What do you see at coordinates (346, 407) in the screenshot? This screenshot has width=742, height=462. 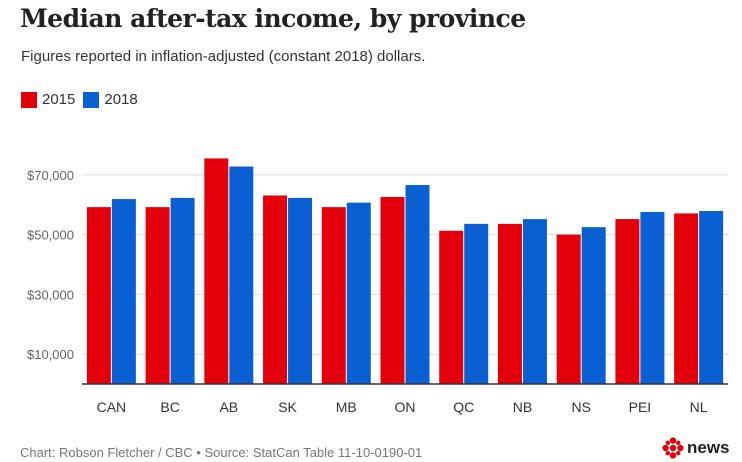 I see `x-tick-label: MB` at bounding box center [346, 407].